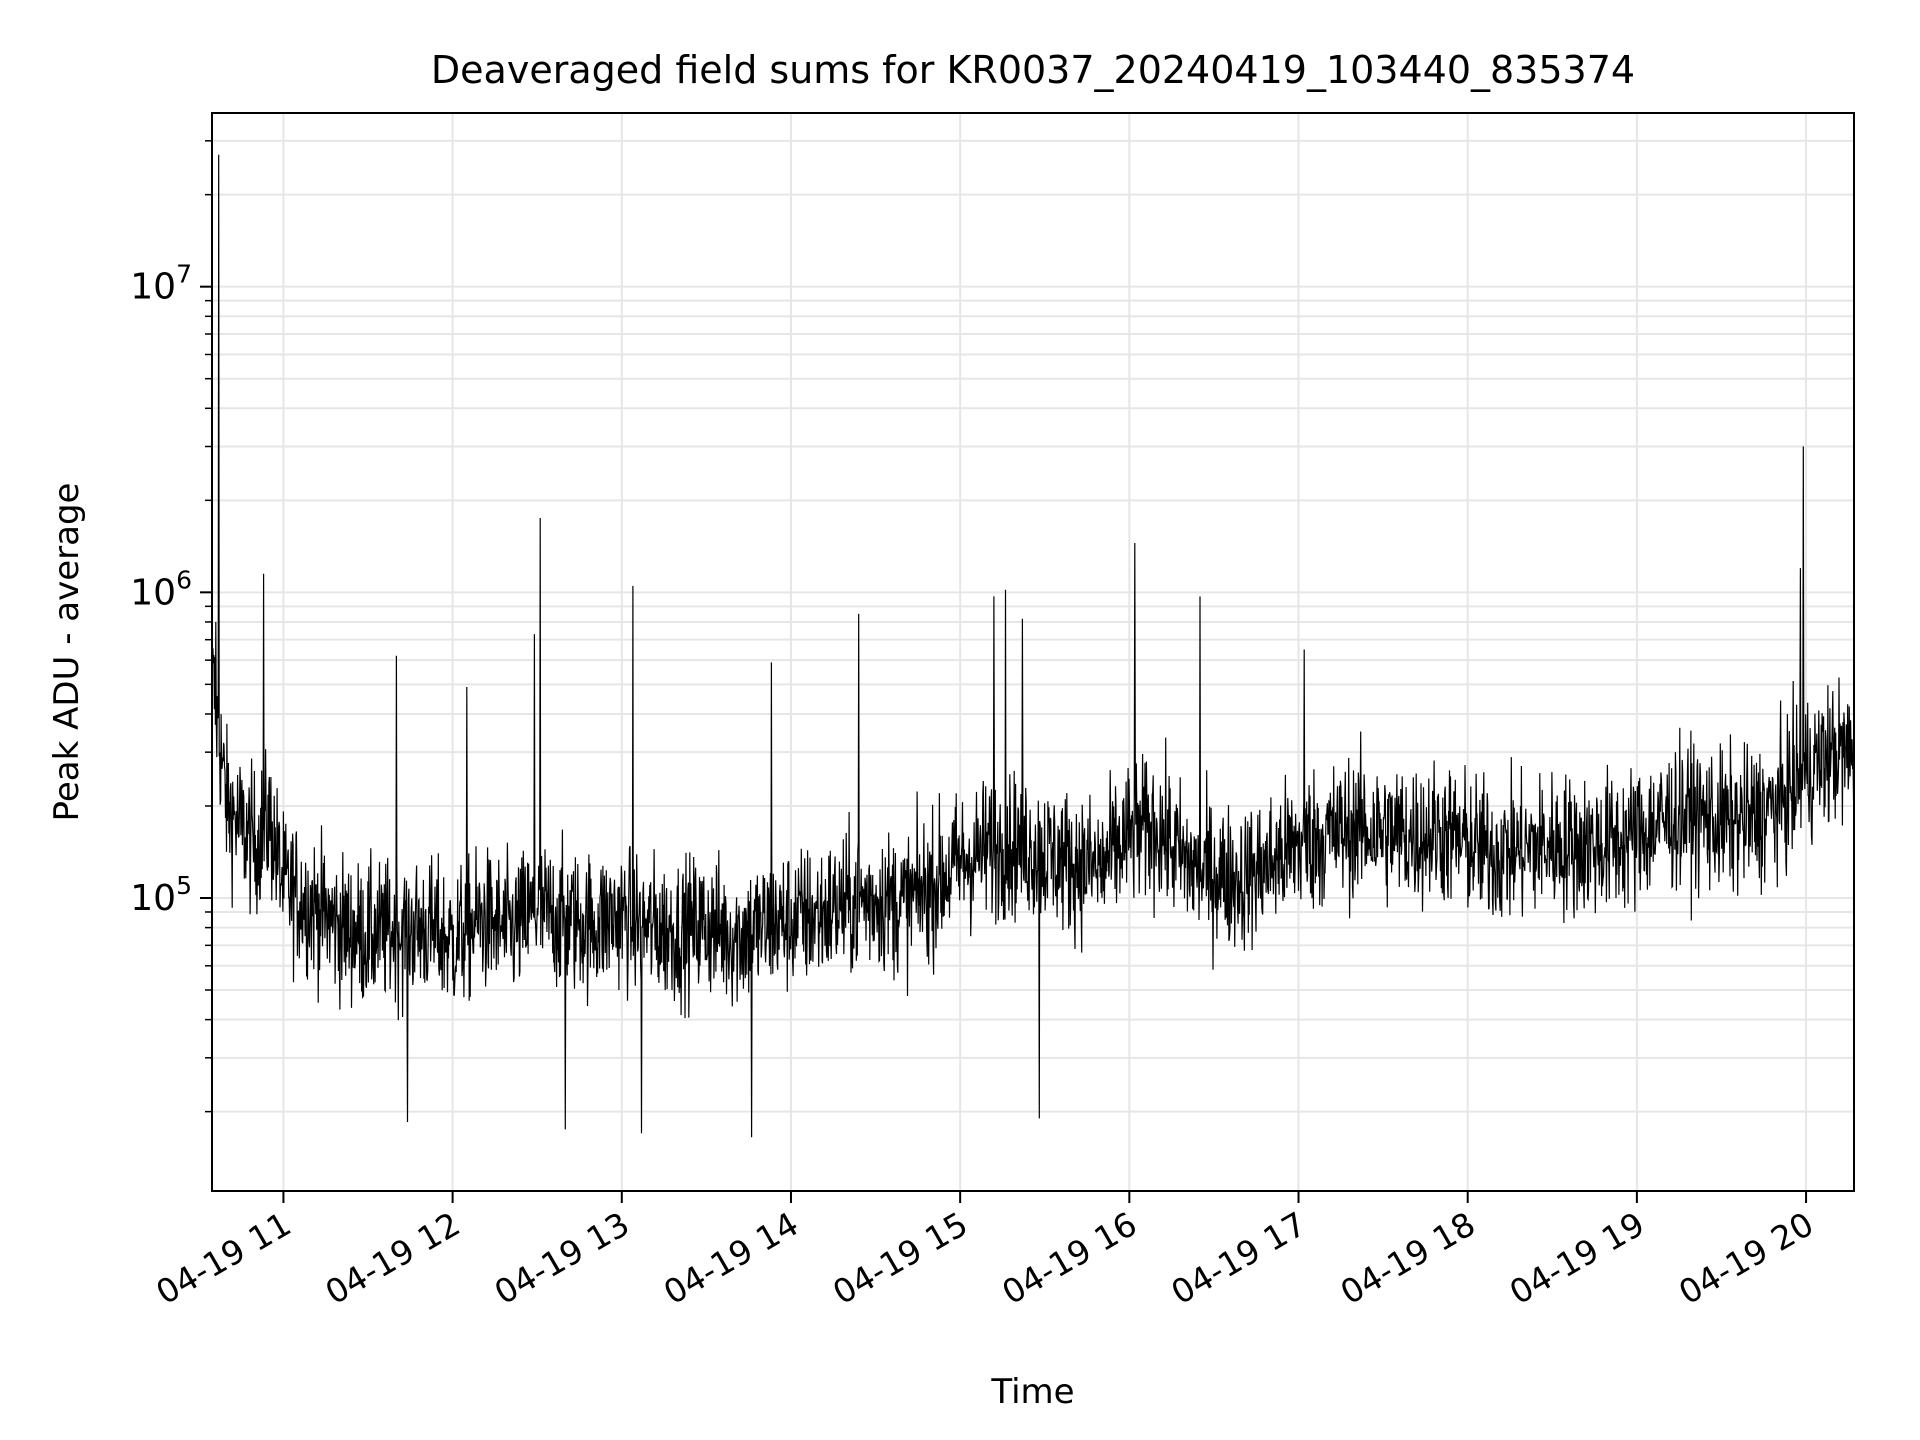 The height and width of the screenshot is (1440, 1920). I want to click on y-tick-label: 10⁵, so click(161, 895).